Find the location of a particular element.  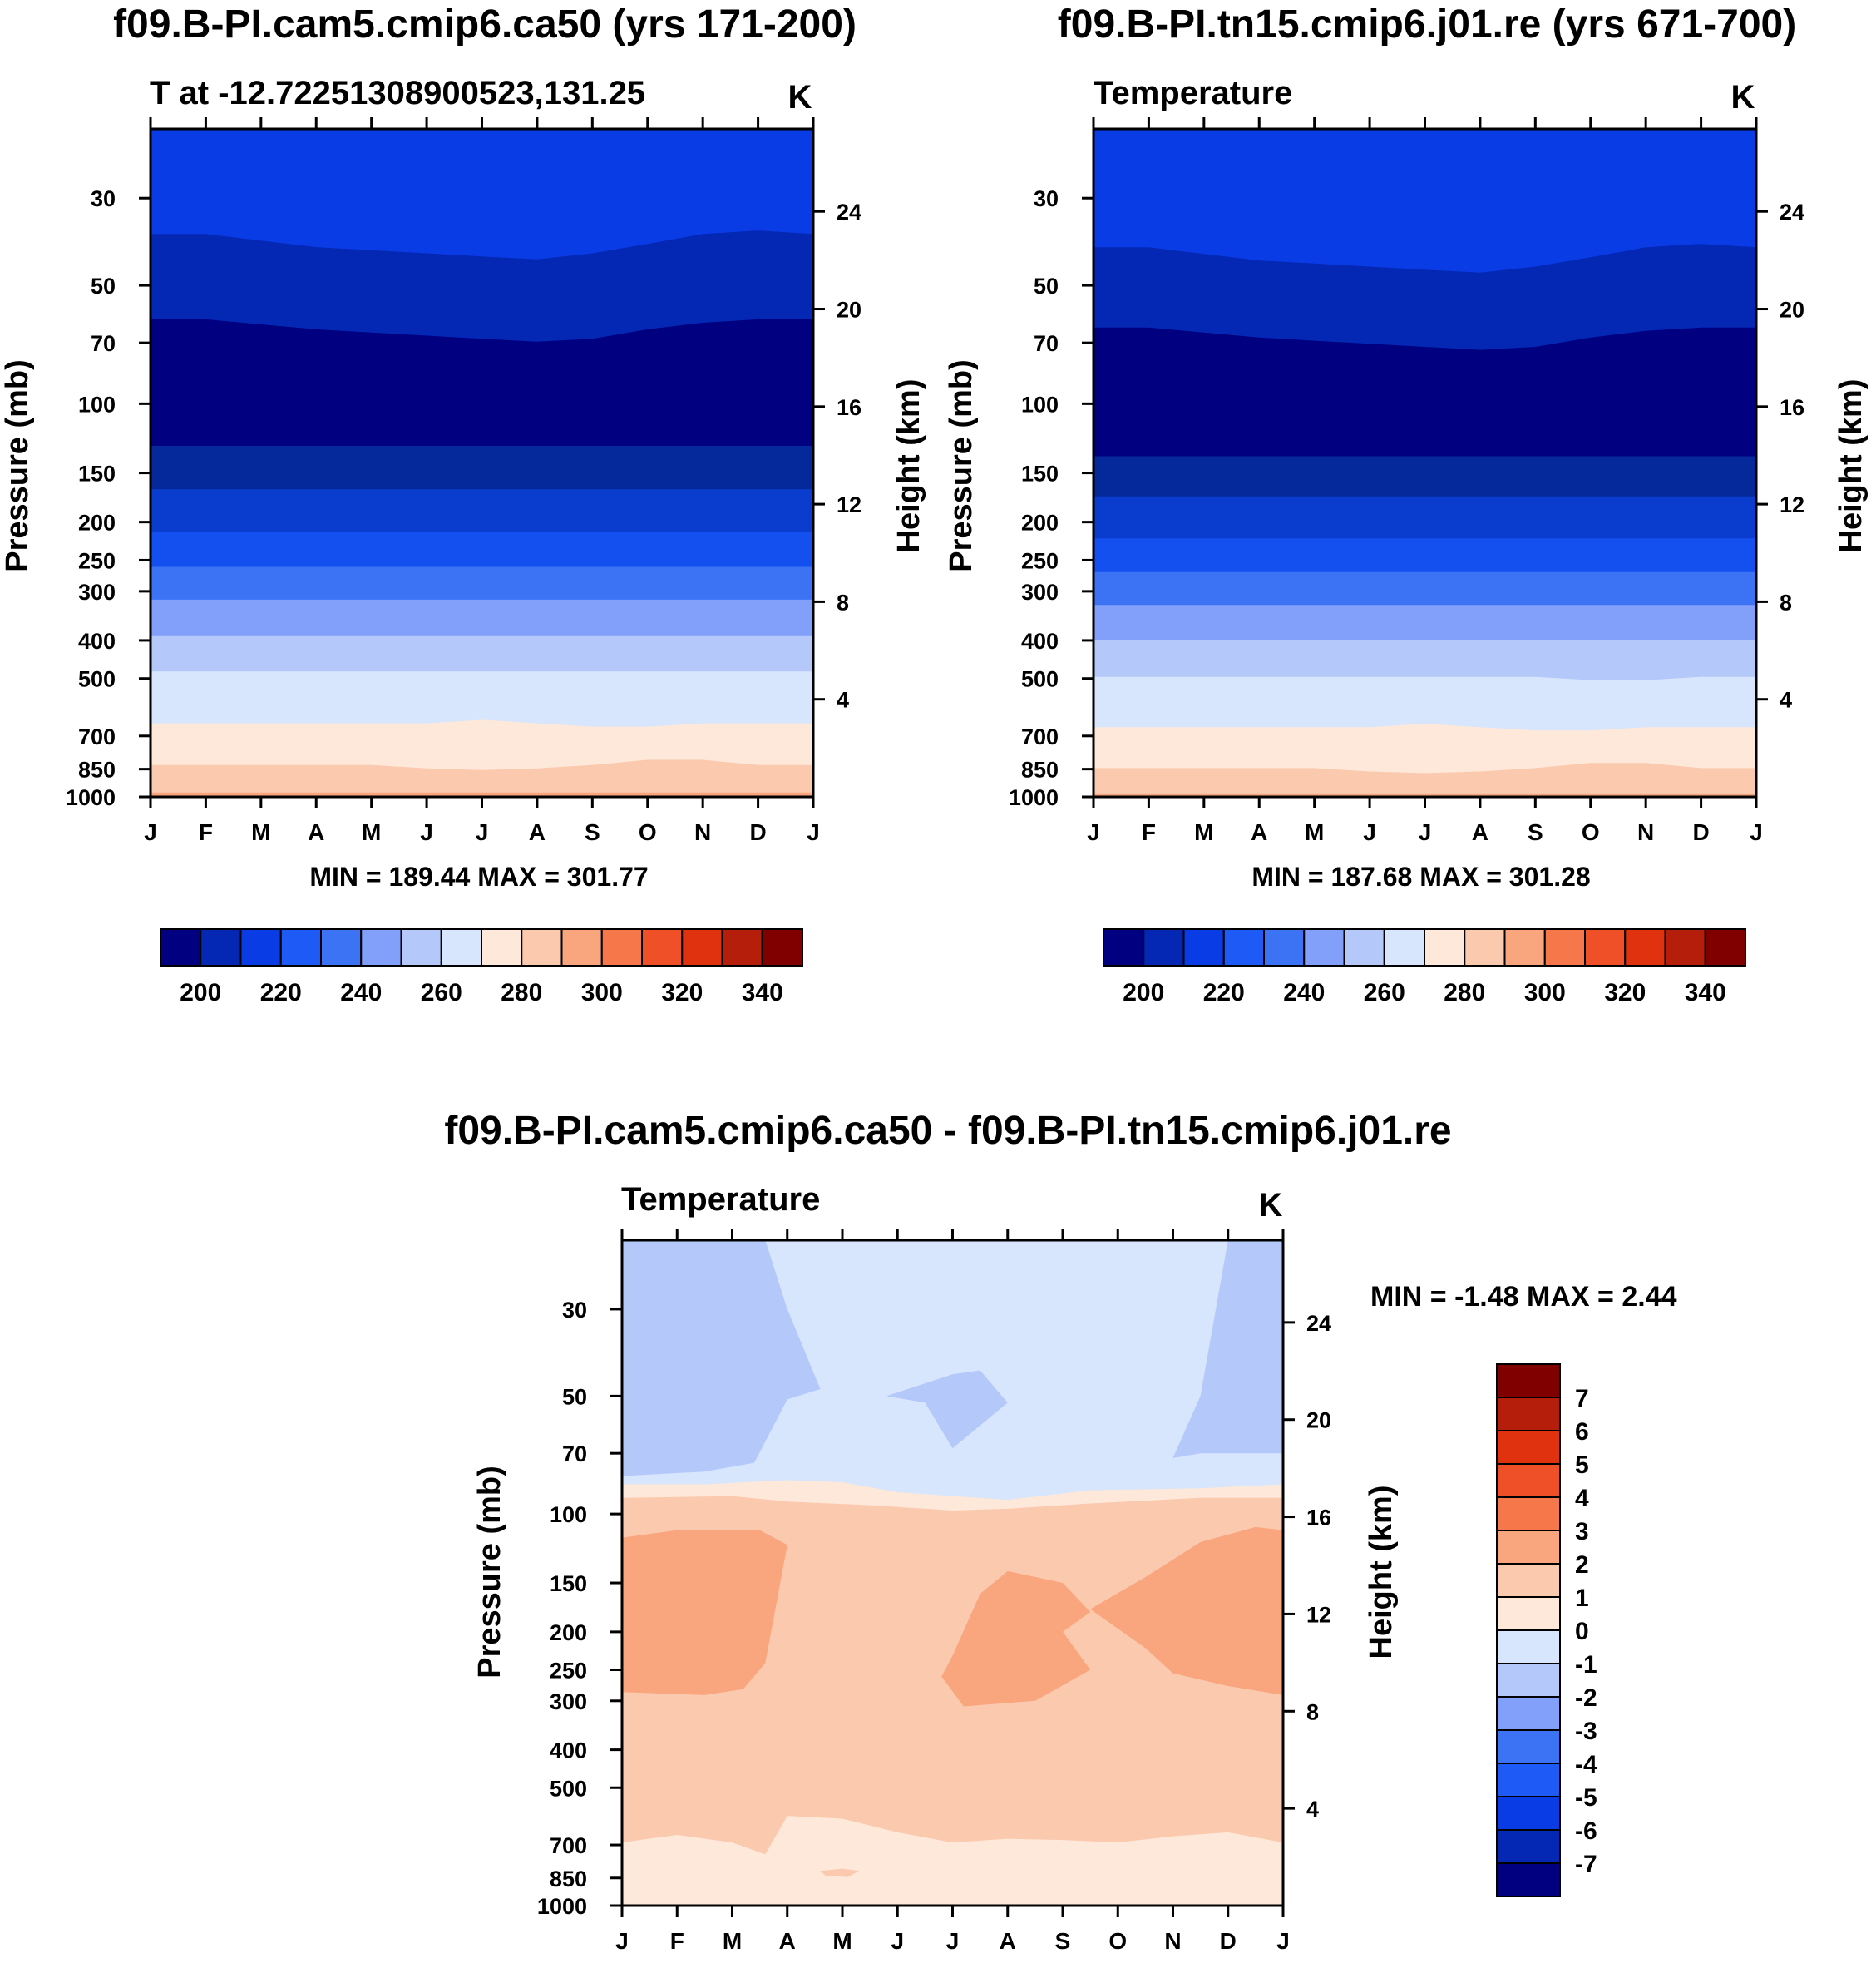

x-tick-label: N is located at coordinates (1173, 1941).